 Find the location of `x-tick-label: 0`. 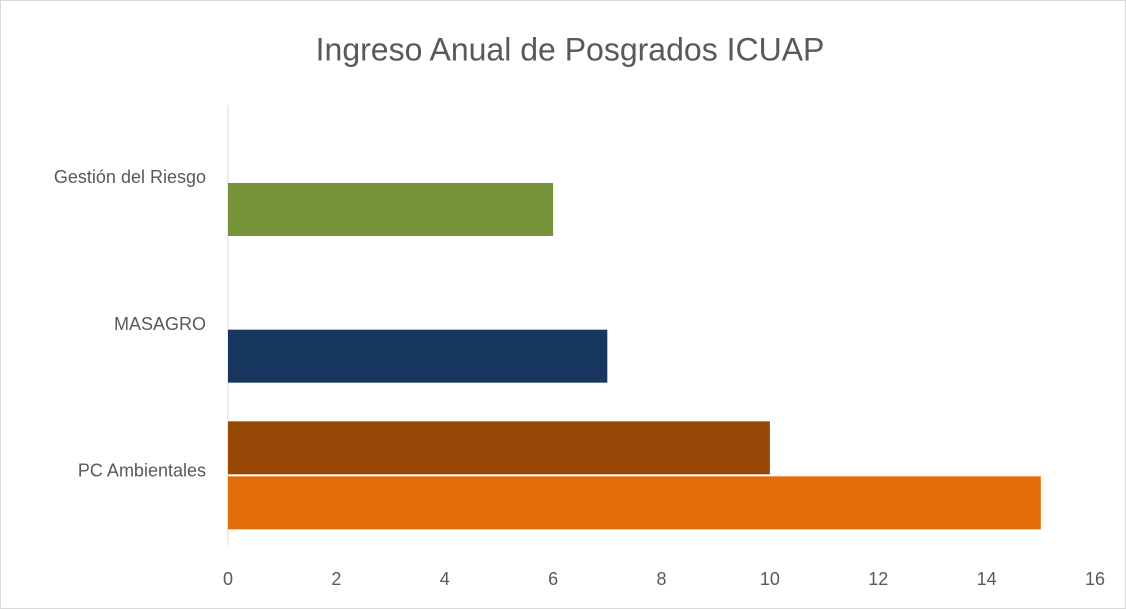

x-tick-label: 0 is located at coordinates (228, 579).